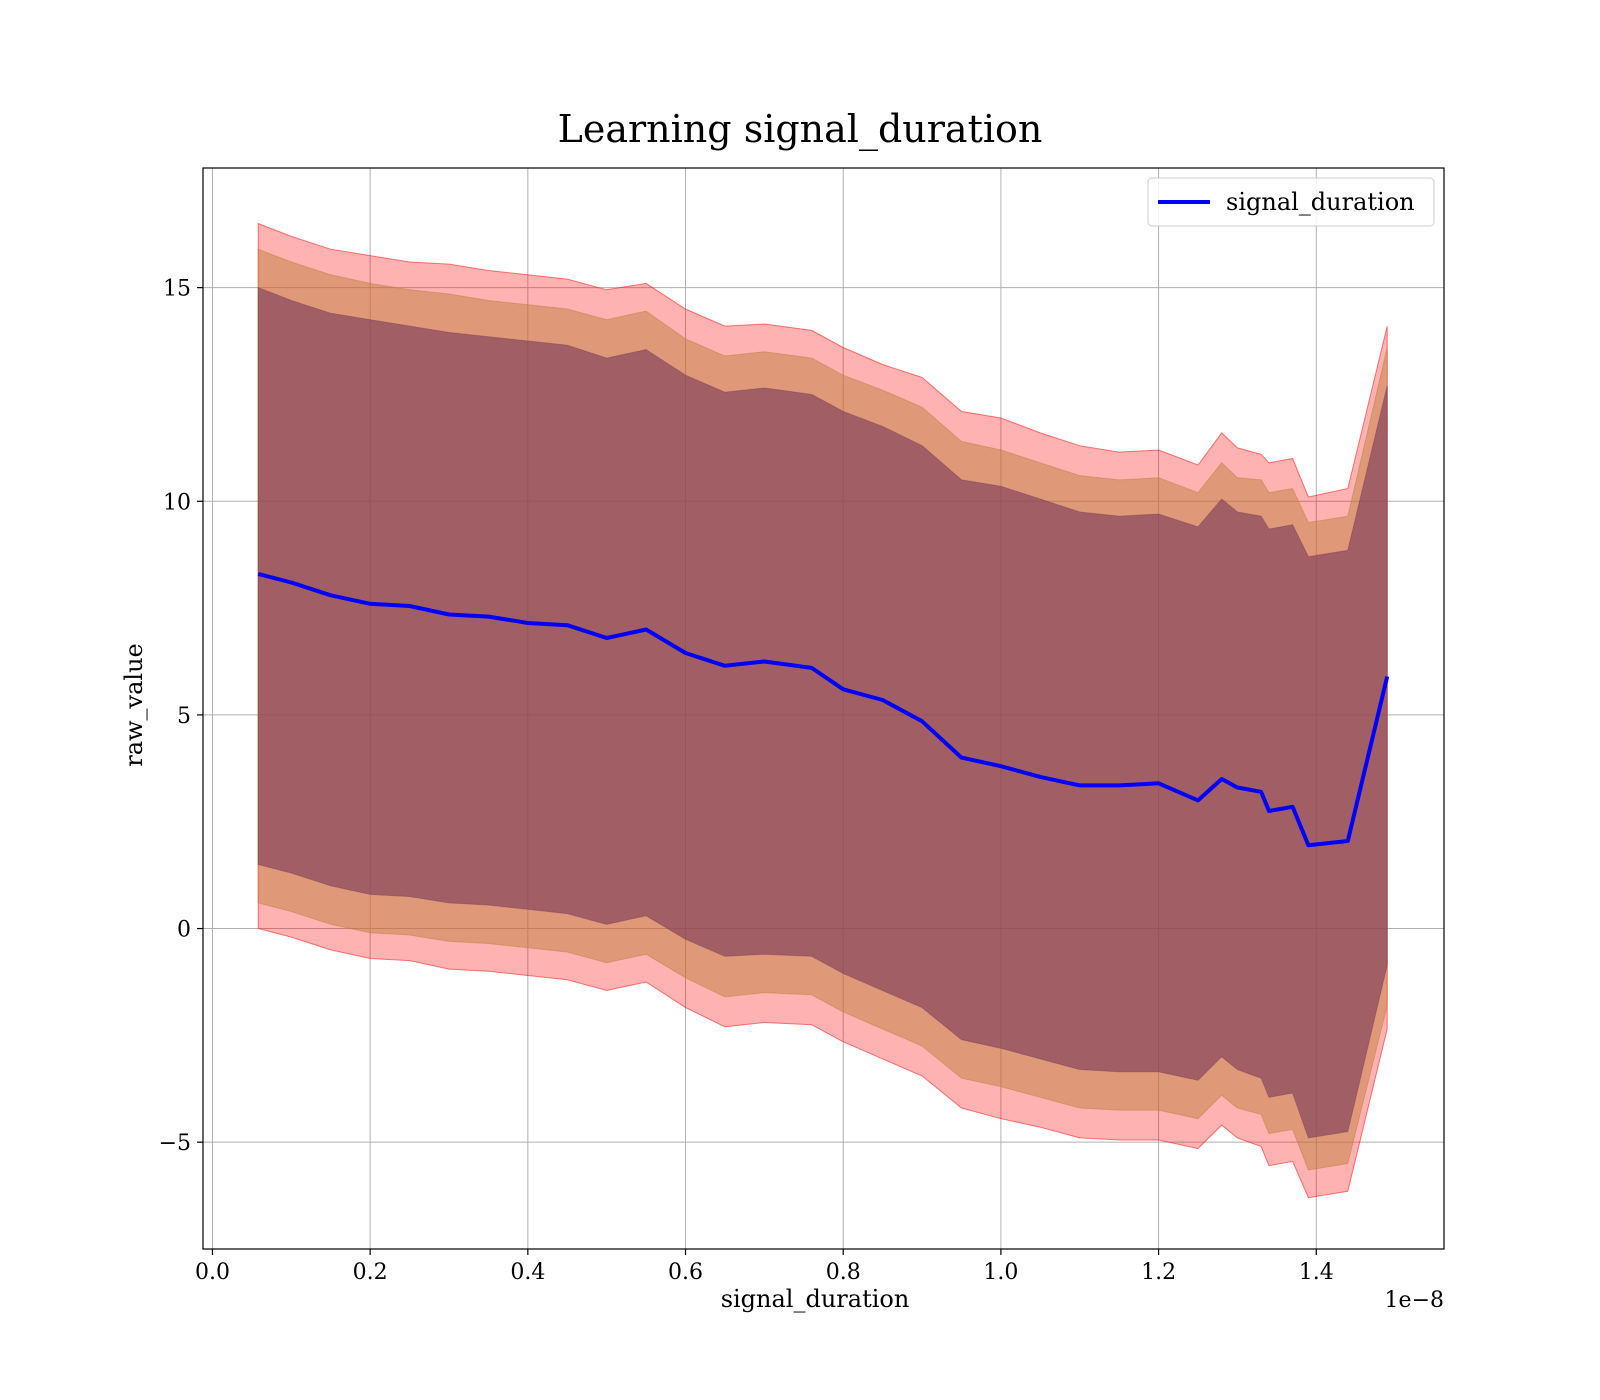 This screenshot has width=1600, height=1400. I want to click on x-tick-label: 1.2, so click(1158, 1272).